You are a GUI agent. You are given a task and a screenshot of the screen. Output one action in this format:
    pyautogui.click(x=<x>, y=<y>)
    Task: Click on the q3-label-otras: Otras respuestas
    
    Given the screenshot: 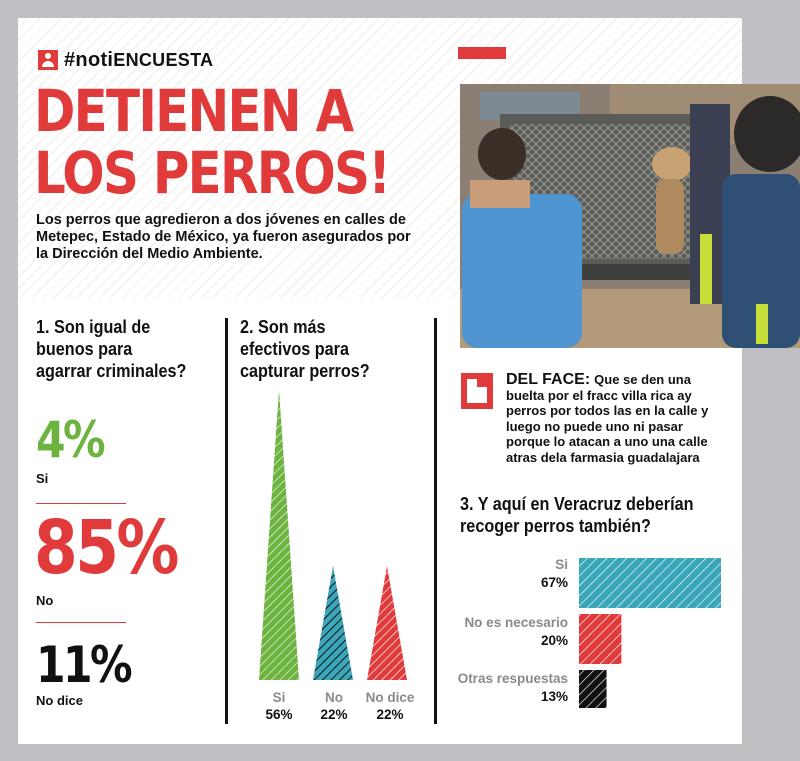 What is the action you would take?
    pyautogui.click(x=512, y=678)
    